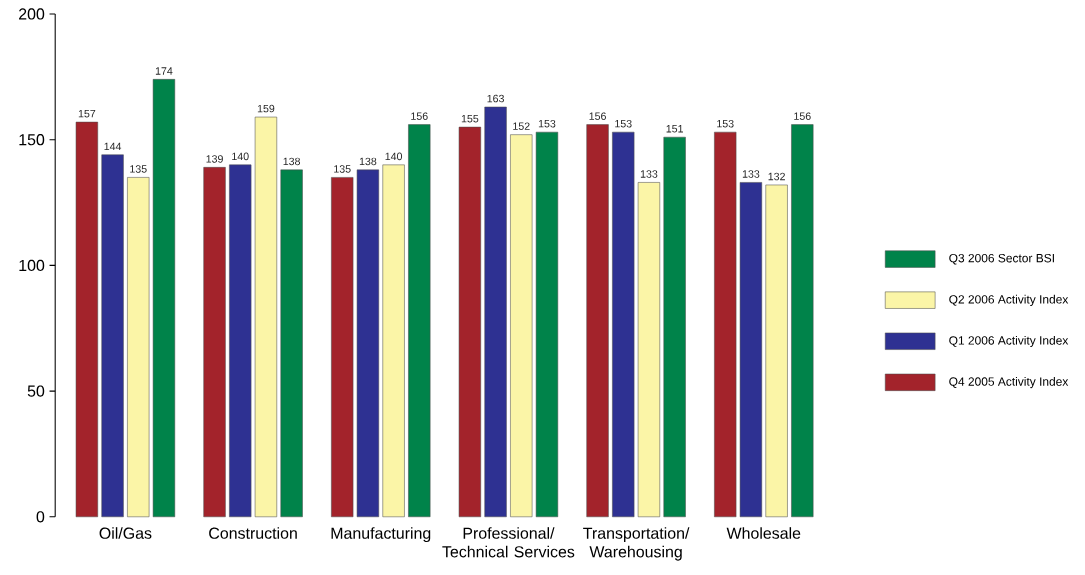 The width and height of the screenshot is (1085, 575). I want to click on data-label: 159, so click(266, 109).